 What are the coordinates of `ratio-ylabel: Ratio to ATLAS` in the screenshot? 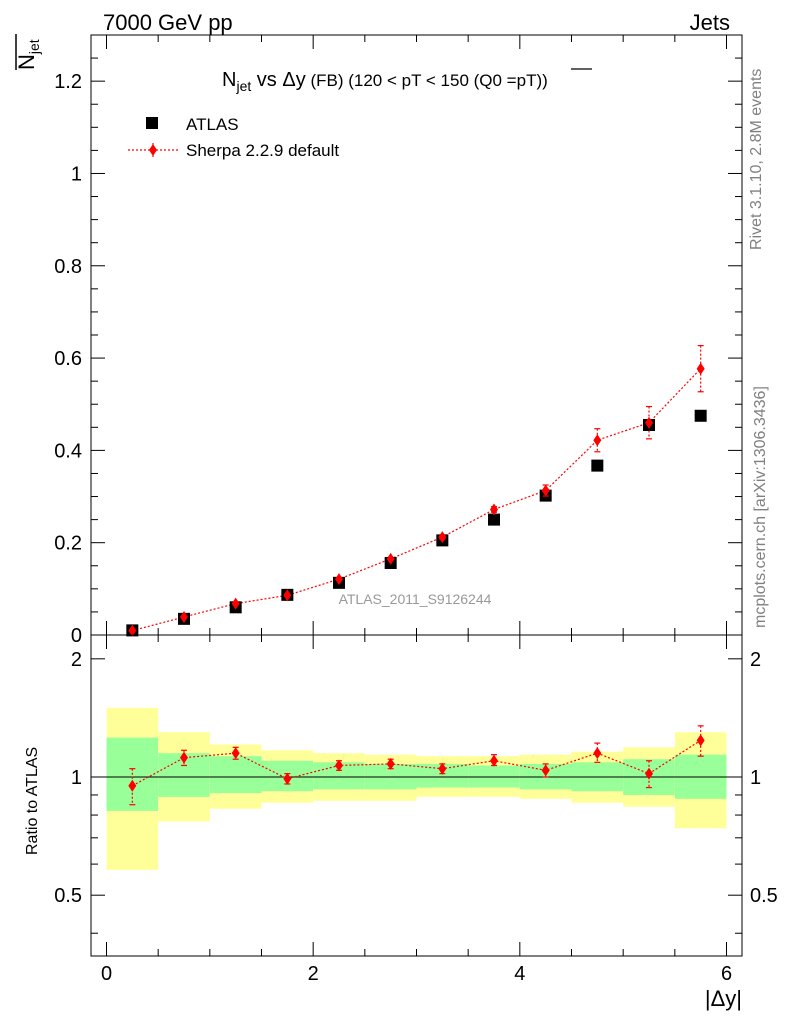 It's located at (32, 801).